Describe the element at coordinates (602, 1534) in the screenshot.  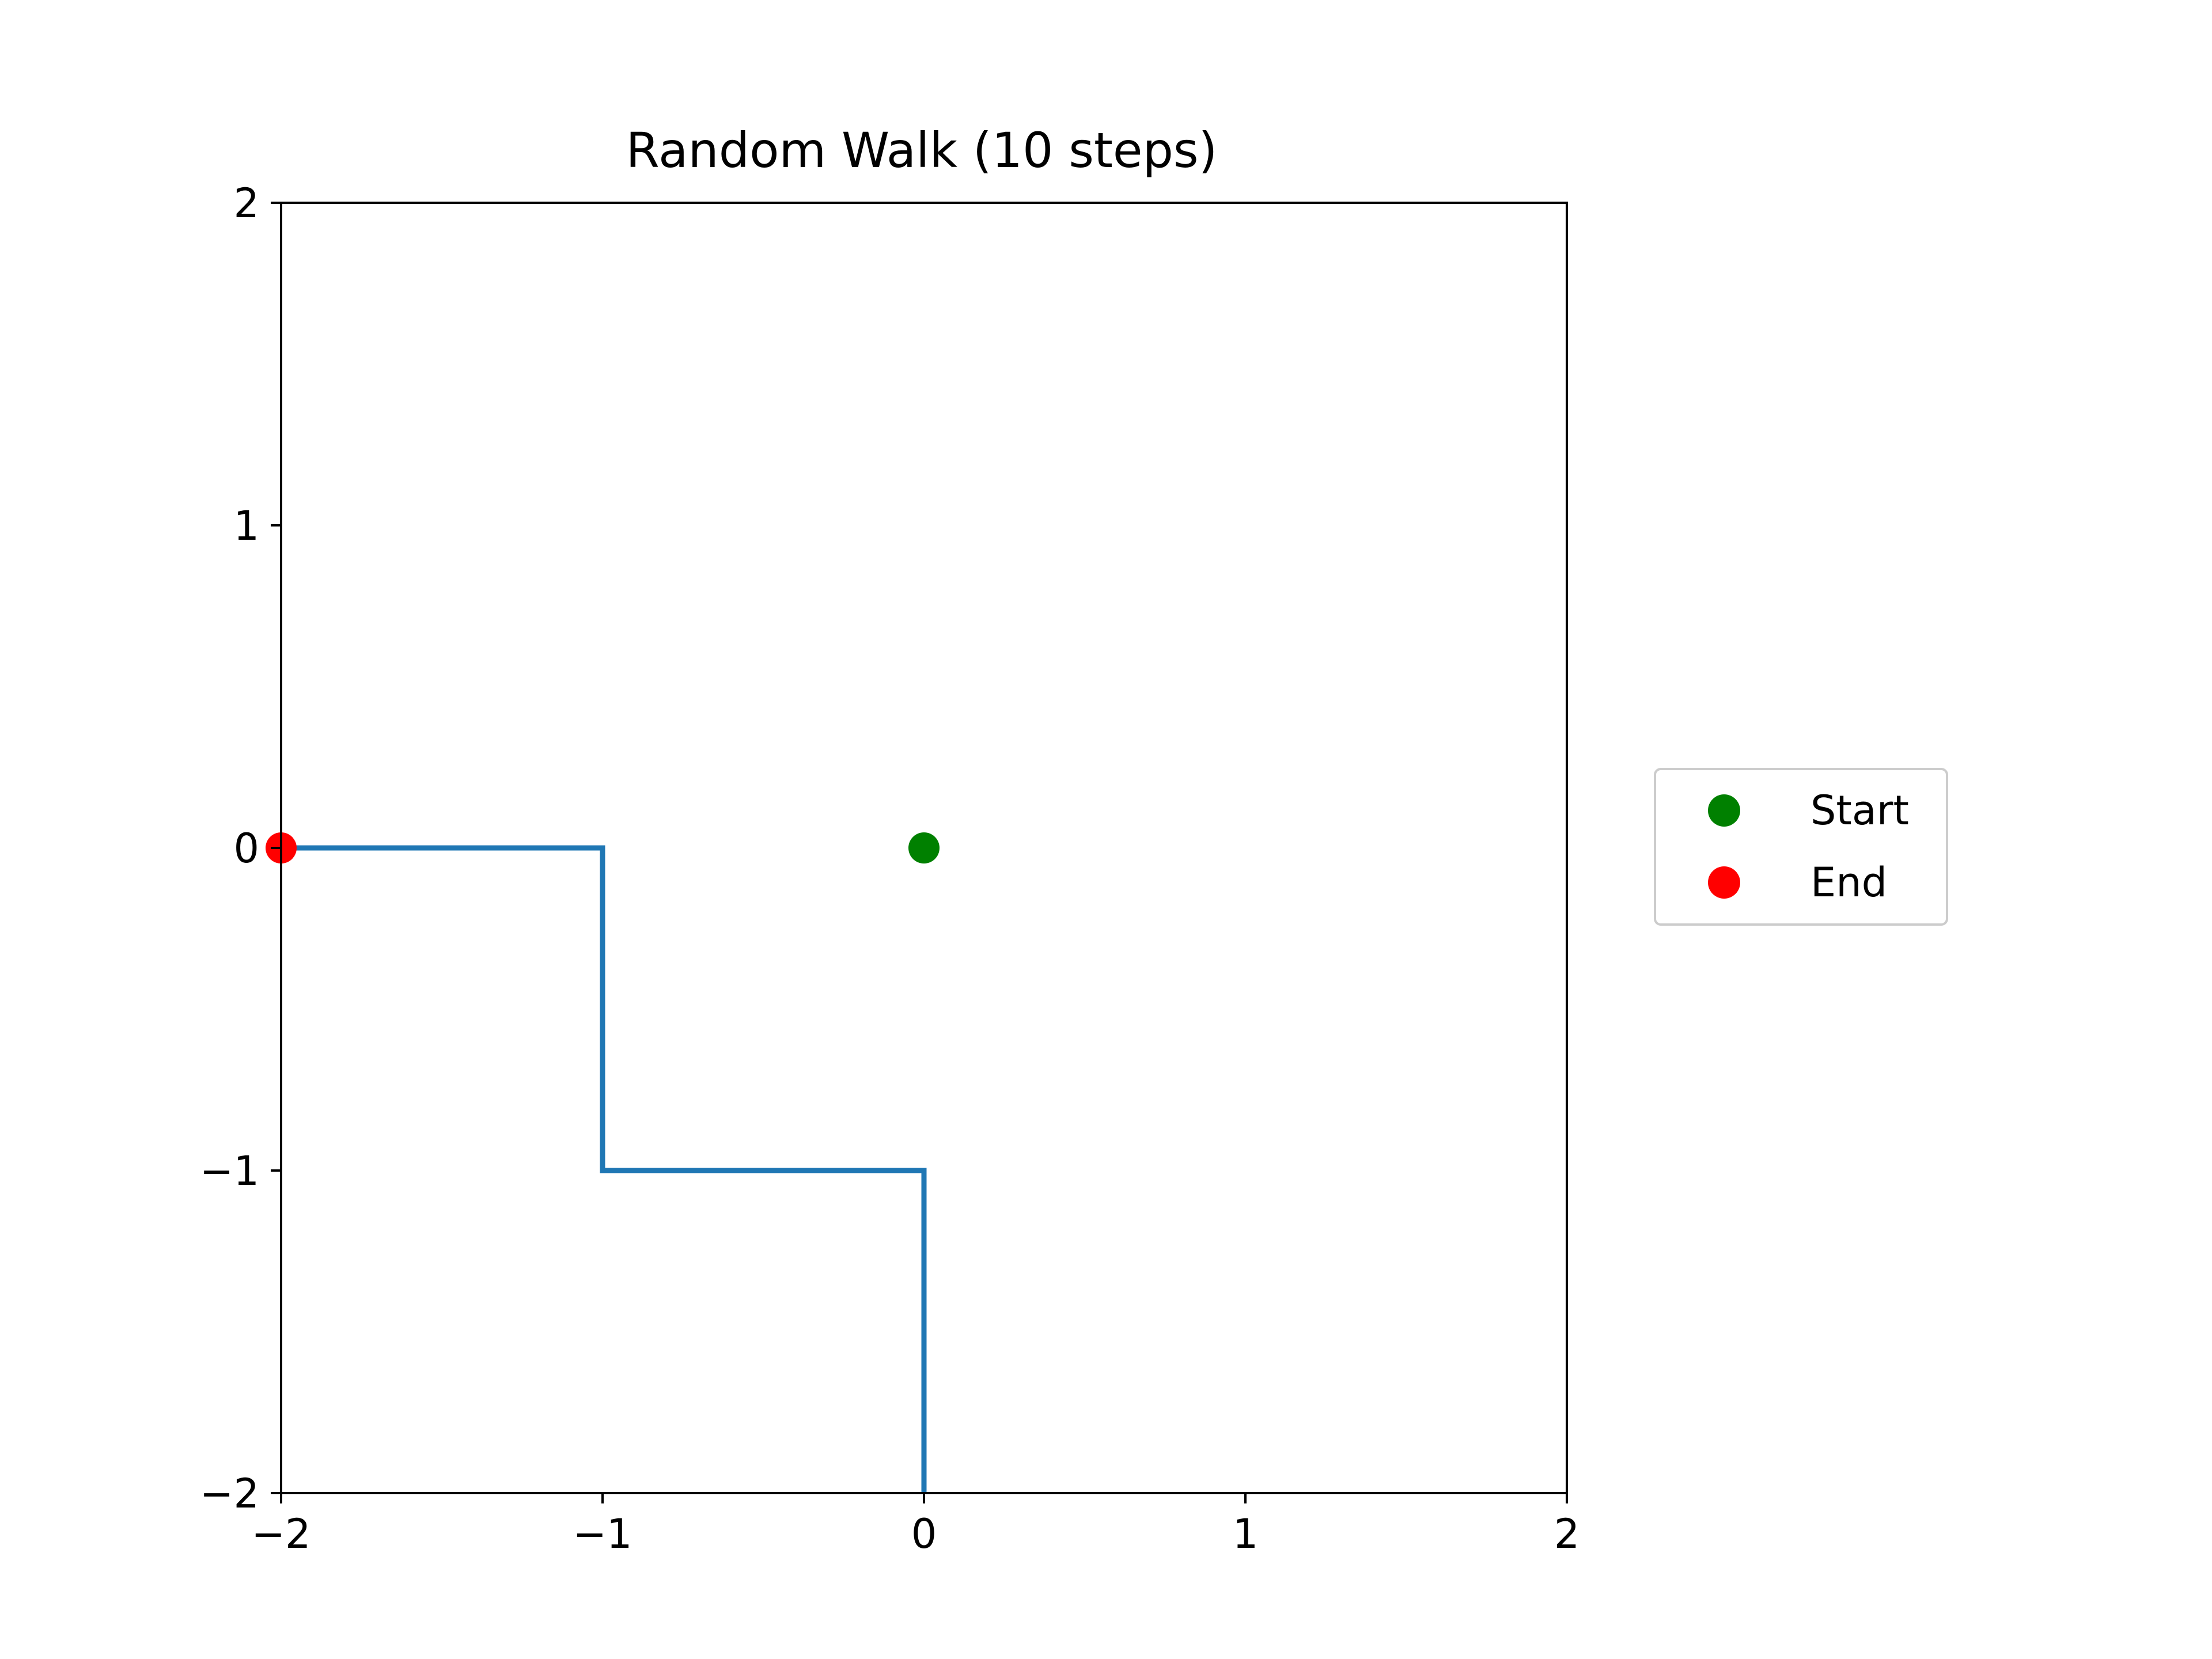
I see `x-tick-label: −1` at that location.